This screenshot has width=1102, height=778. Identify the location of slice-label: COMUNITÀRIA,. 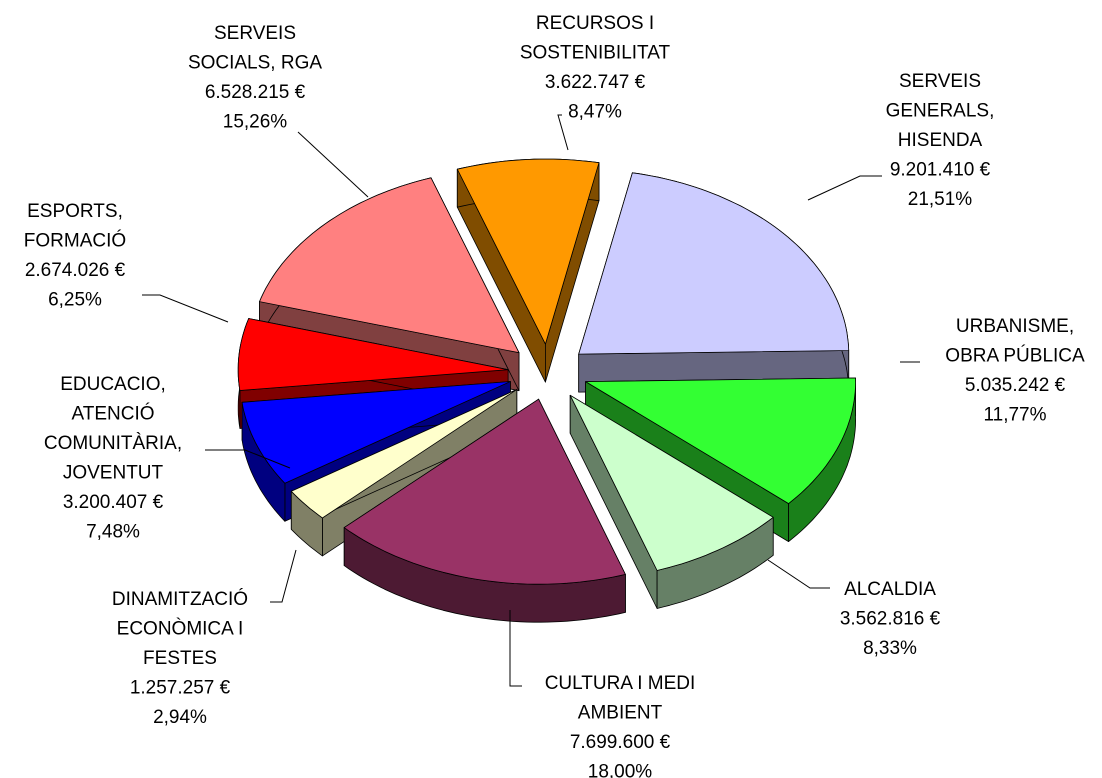
(113, 443).